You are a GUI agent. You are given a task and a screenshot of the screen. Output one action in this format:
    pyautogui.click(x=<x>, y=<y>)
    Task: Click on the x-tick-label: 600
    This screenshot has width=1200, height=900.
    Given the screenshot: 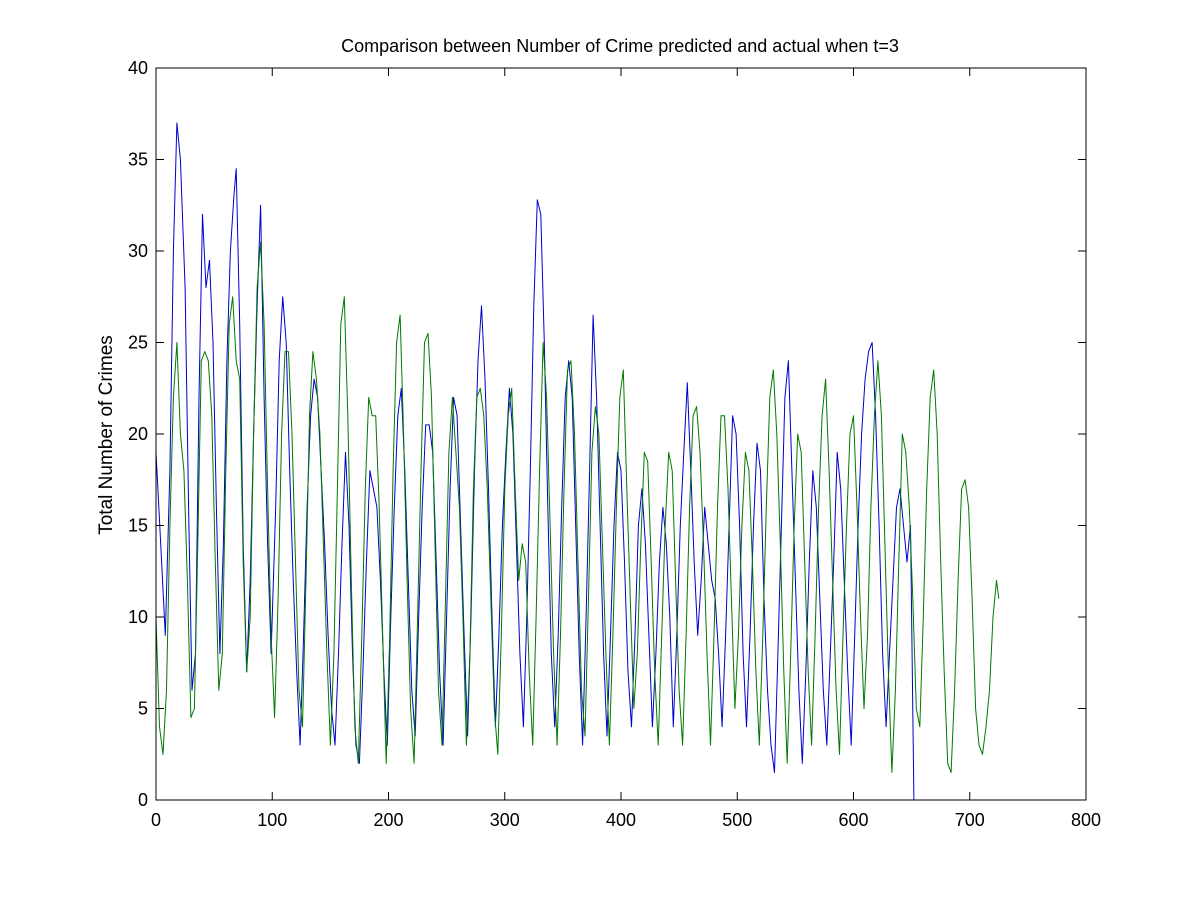 What is the action you would take?
    pyautogui.click(x=853, y=820)
    